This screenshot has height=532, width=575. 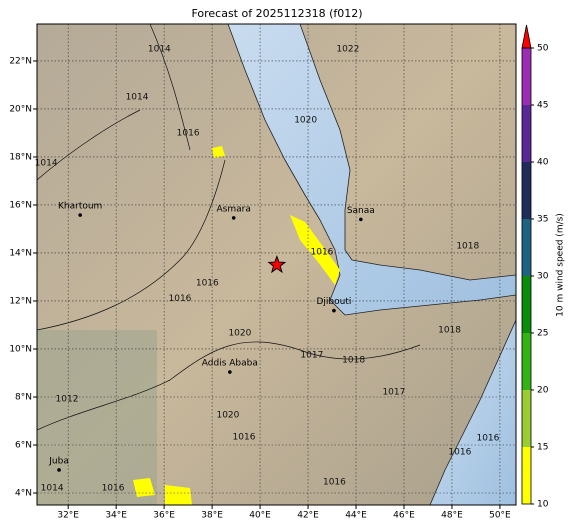 What do you see at coordinates (260, 516) in the screenshot?
I see `lon-tick-label: 40°E` at bounding box center [260, 516].